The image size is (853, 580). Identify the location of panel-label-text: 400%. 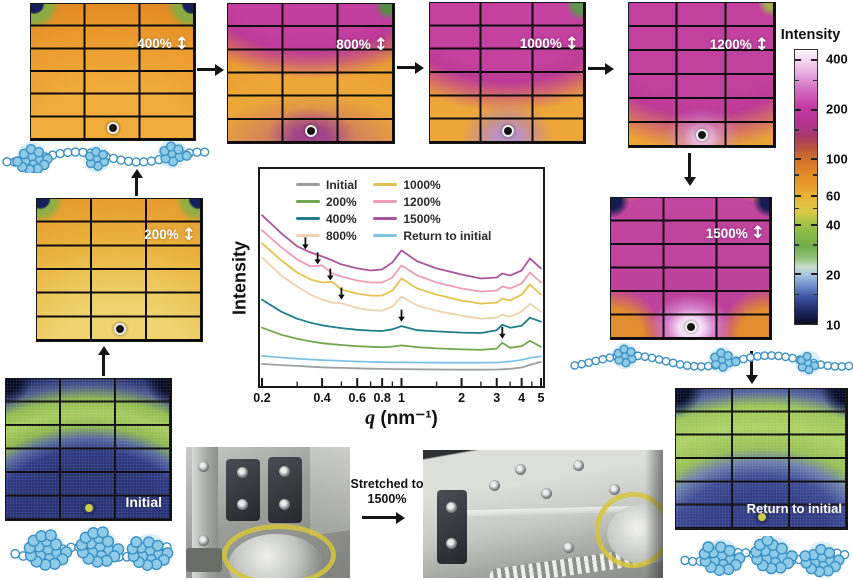
(154, 44).